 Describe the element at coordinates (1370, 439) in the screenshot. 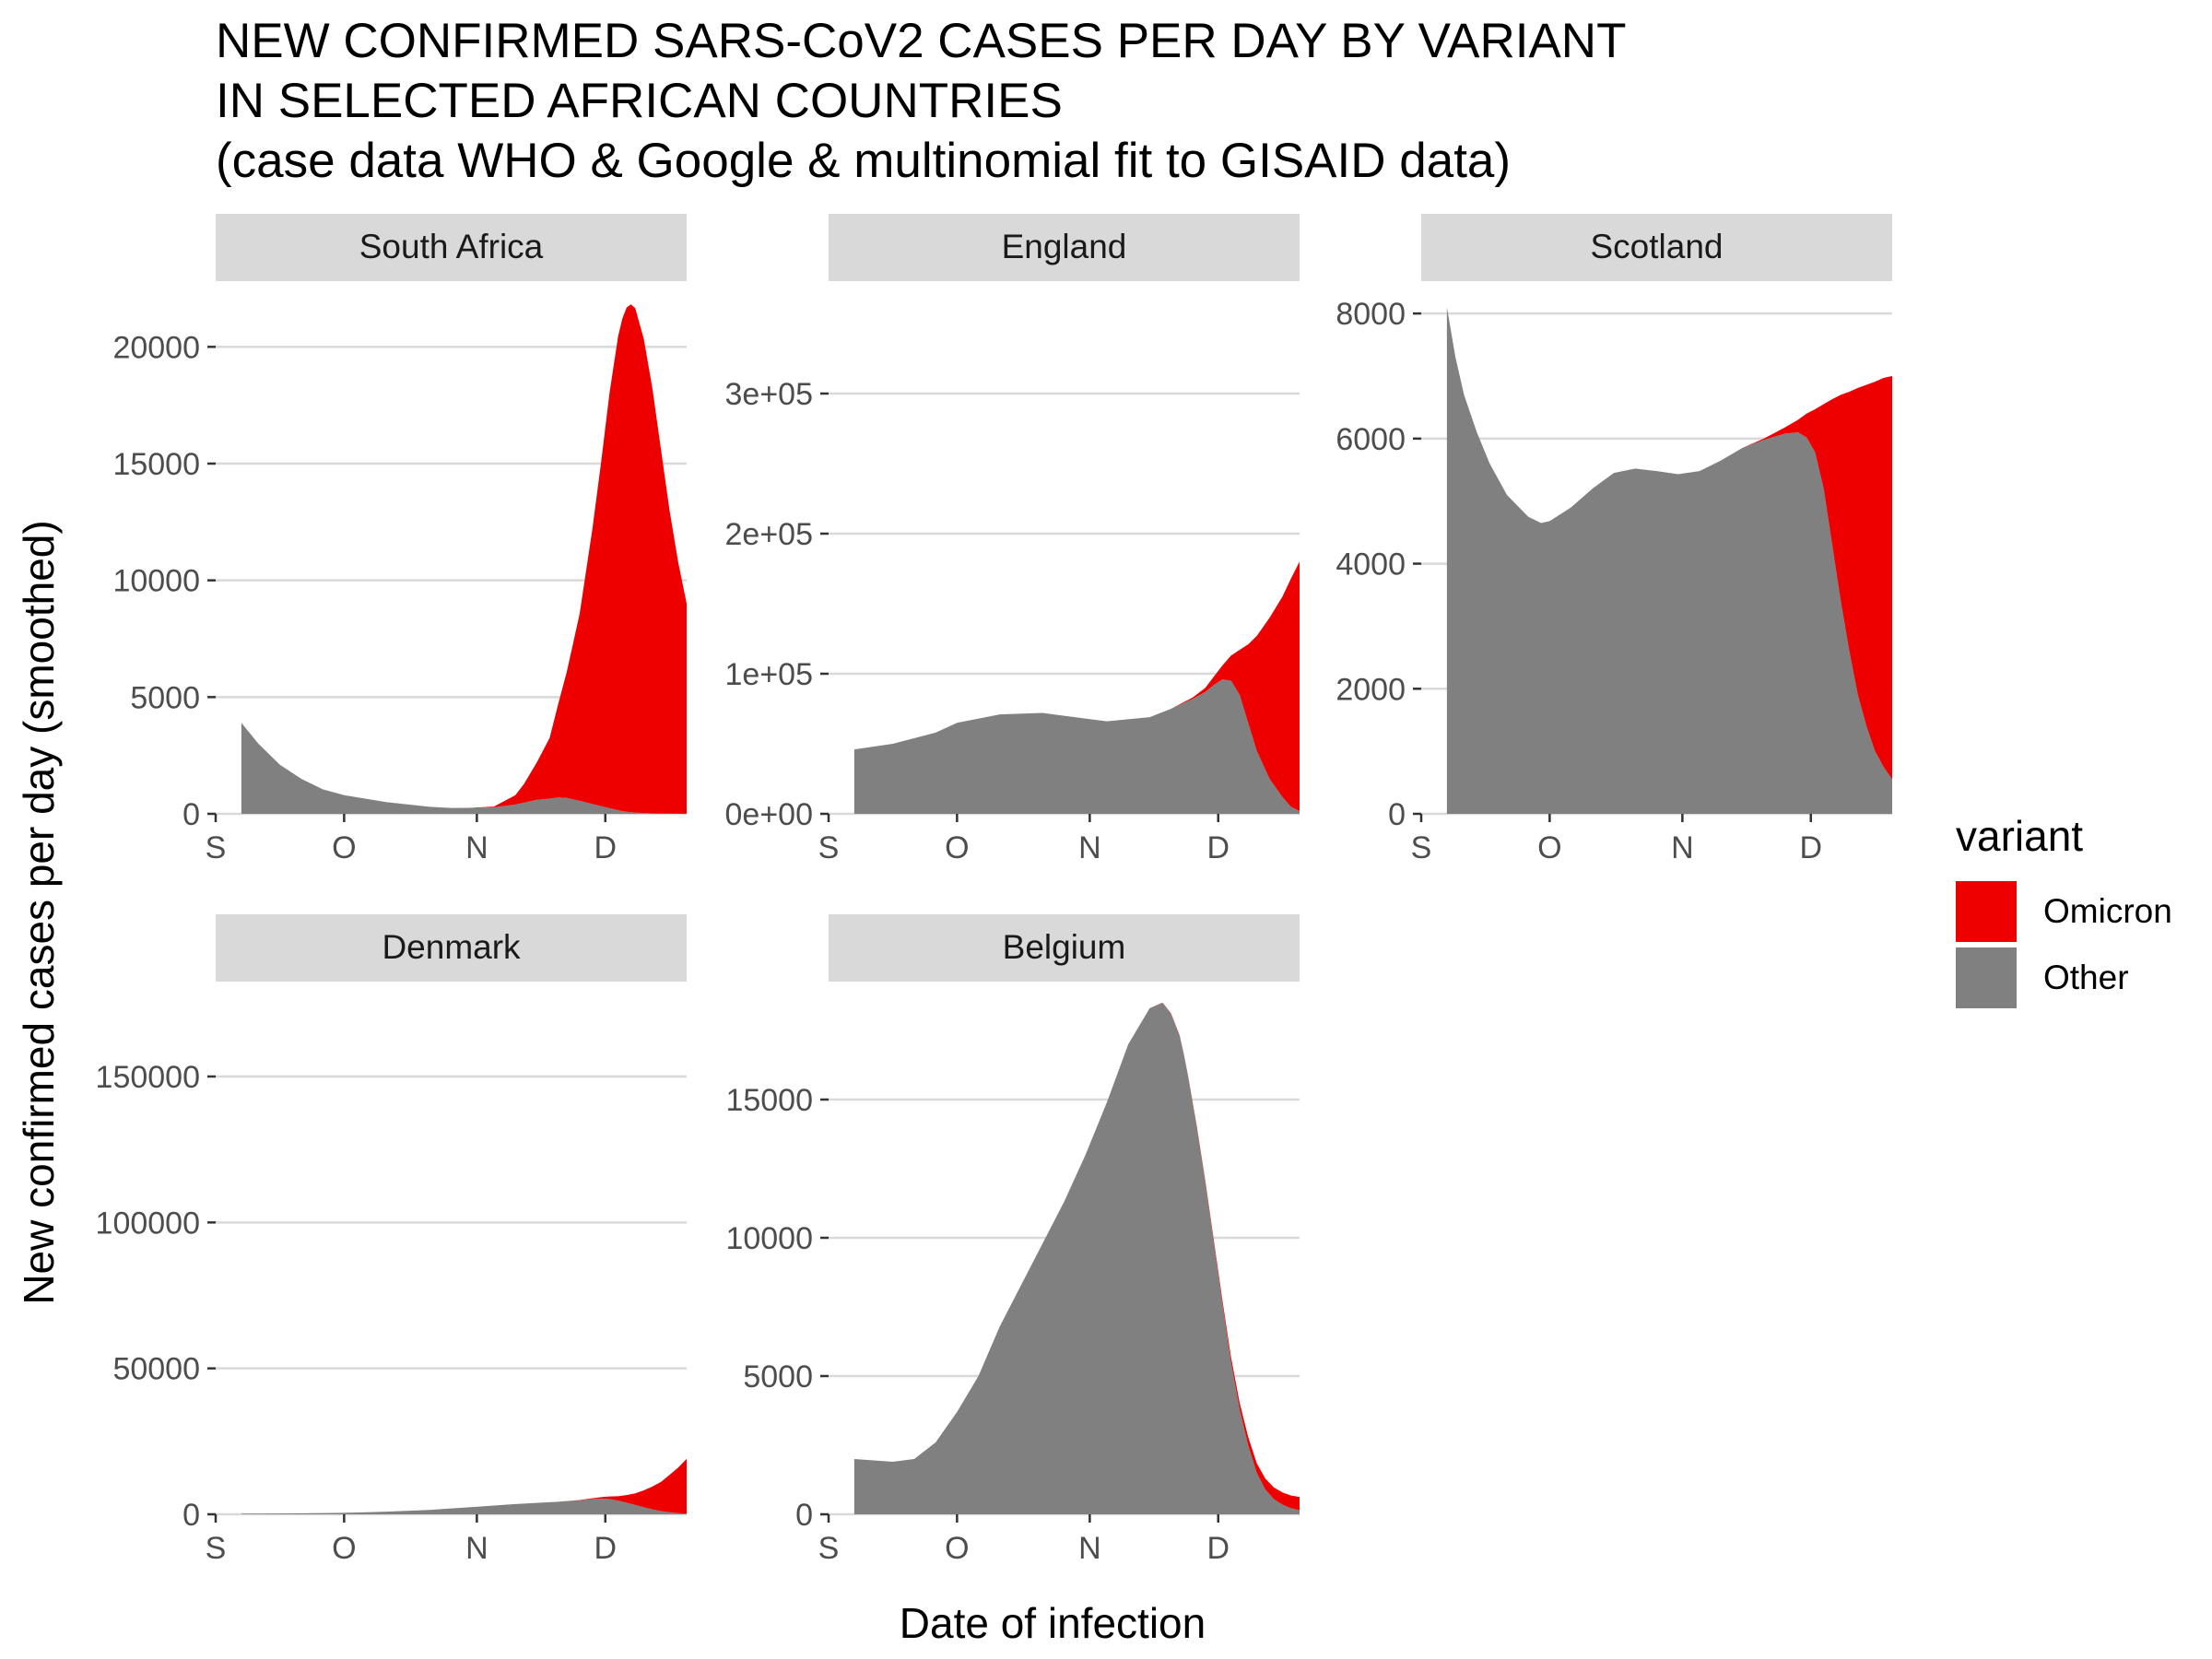

I see `y-tick-label: 6000` at that location.